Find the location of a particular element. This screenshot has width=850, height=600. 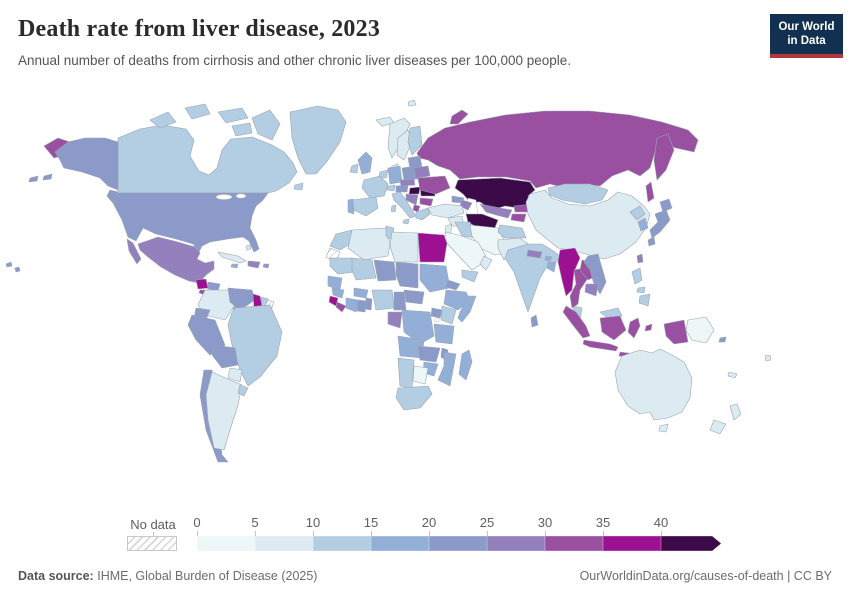

country-guinea is located at coordinates (338, 293).